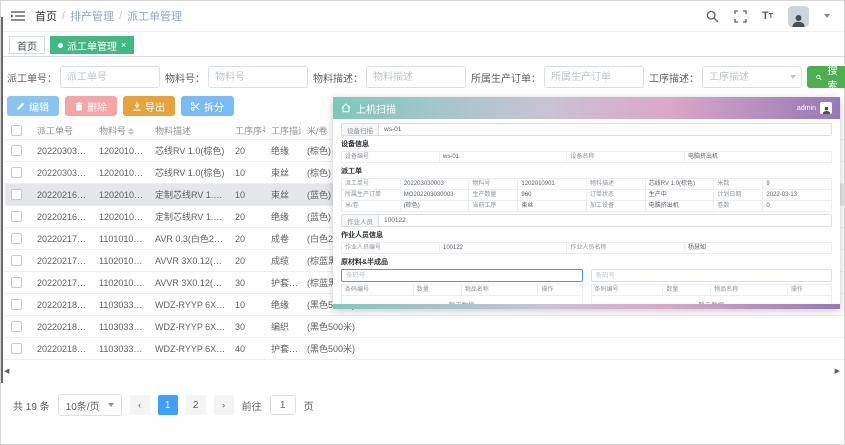 The height and width of the screenshot is (445, 845). Describe the element at coordinates (605, 220) in the screenshot. I see `operator-scan-input` at that location.